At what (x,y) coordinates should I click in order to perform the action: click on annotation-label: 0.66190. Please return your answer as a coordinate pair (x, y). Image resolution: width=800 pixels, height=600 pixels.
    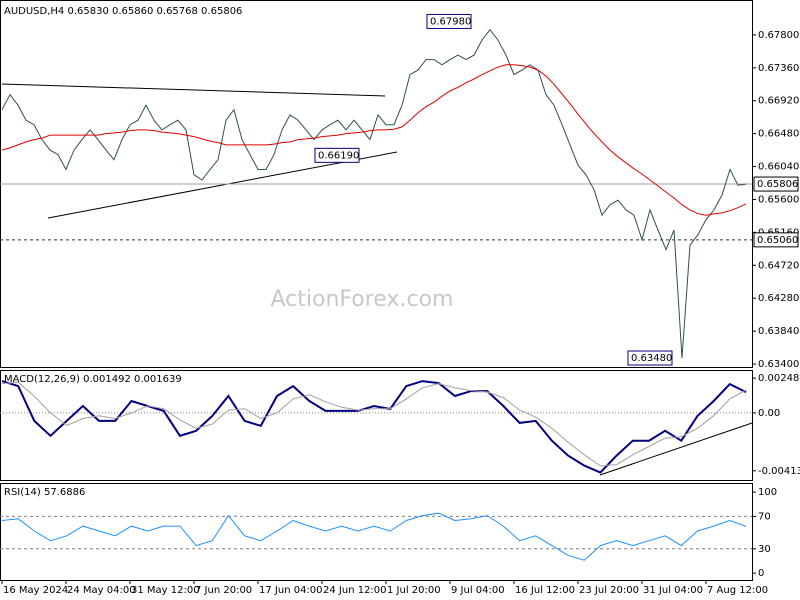
    Looking at the image, I should click on (338, 155).